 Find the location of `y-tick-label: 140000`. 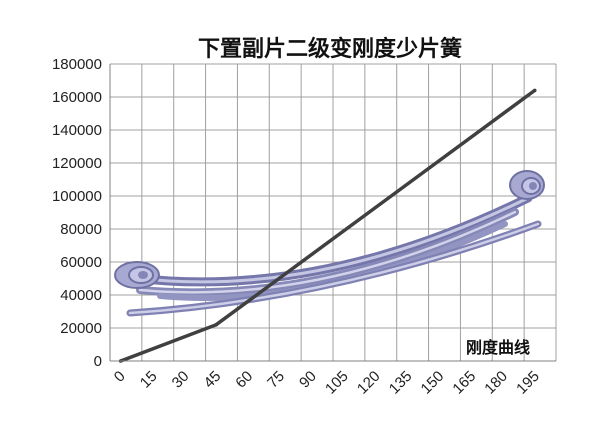

y-tick-label: 140000 is located at coordinates (77, 130).